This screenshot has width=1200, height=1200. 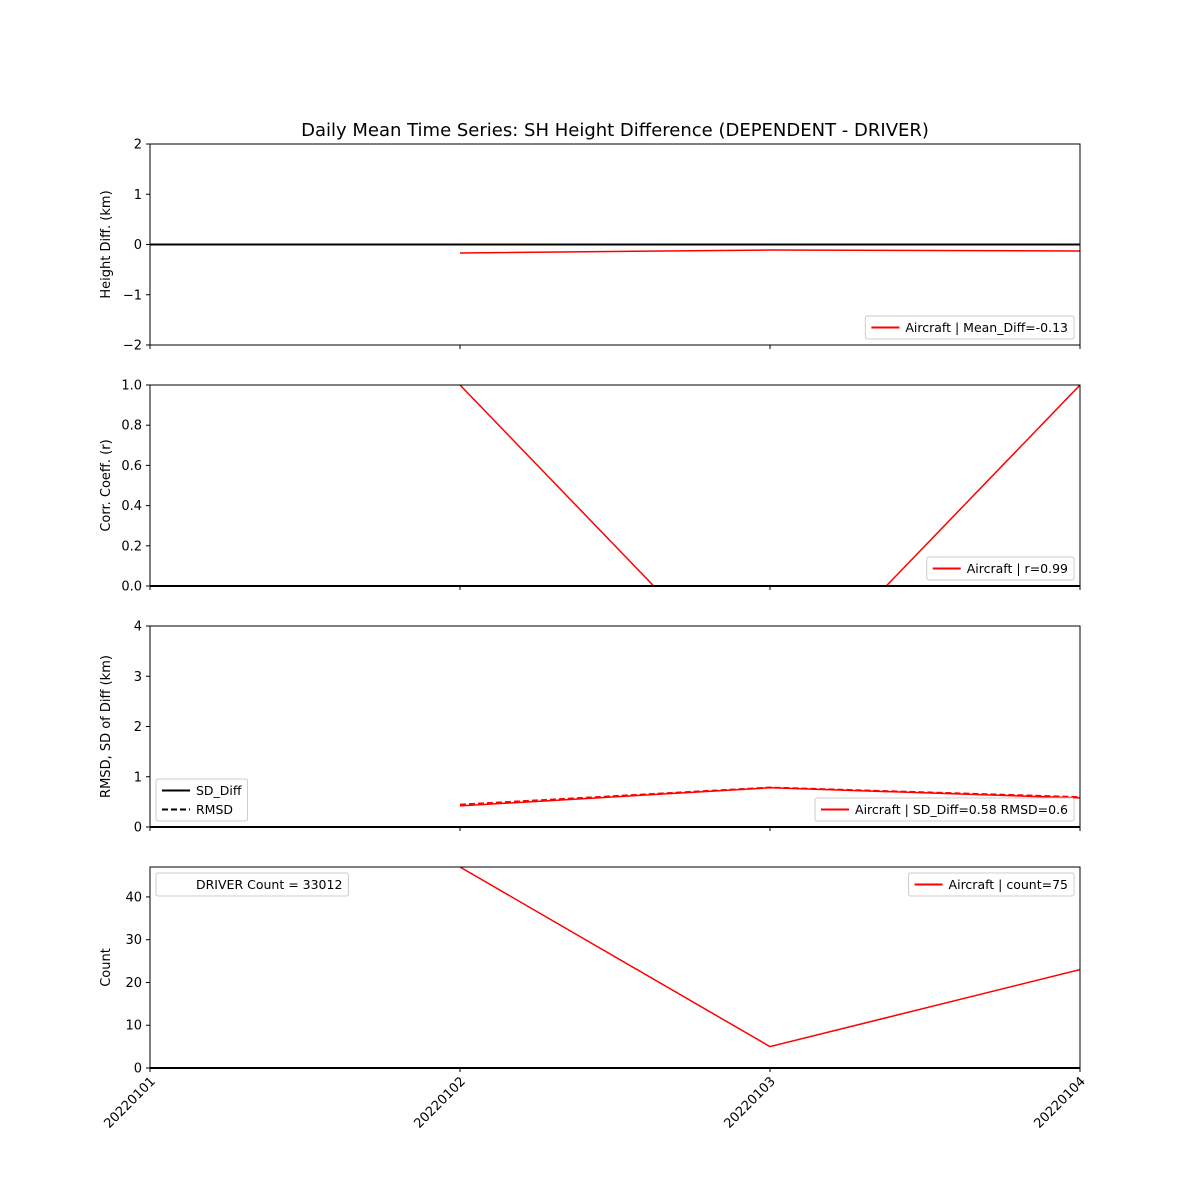 I want to click on y-tick-label: 0.6, so click(x=131, y=466).